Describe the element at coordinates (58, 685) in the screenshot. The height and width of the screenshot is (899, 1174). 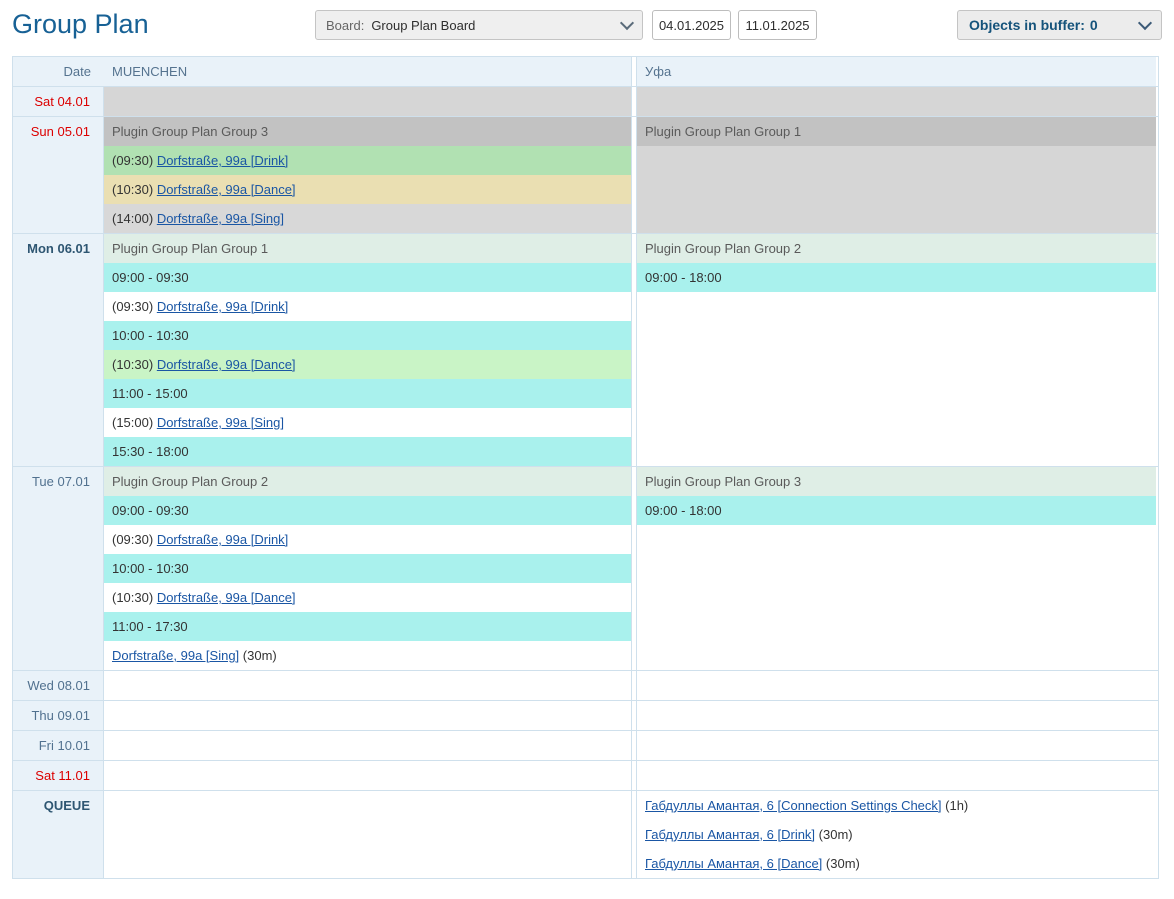
I see `date-cell: Wed 08.01` at that location.